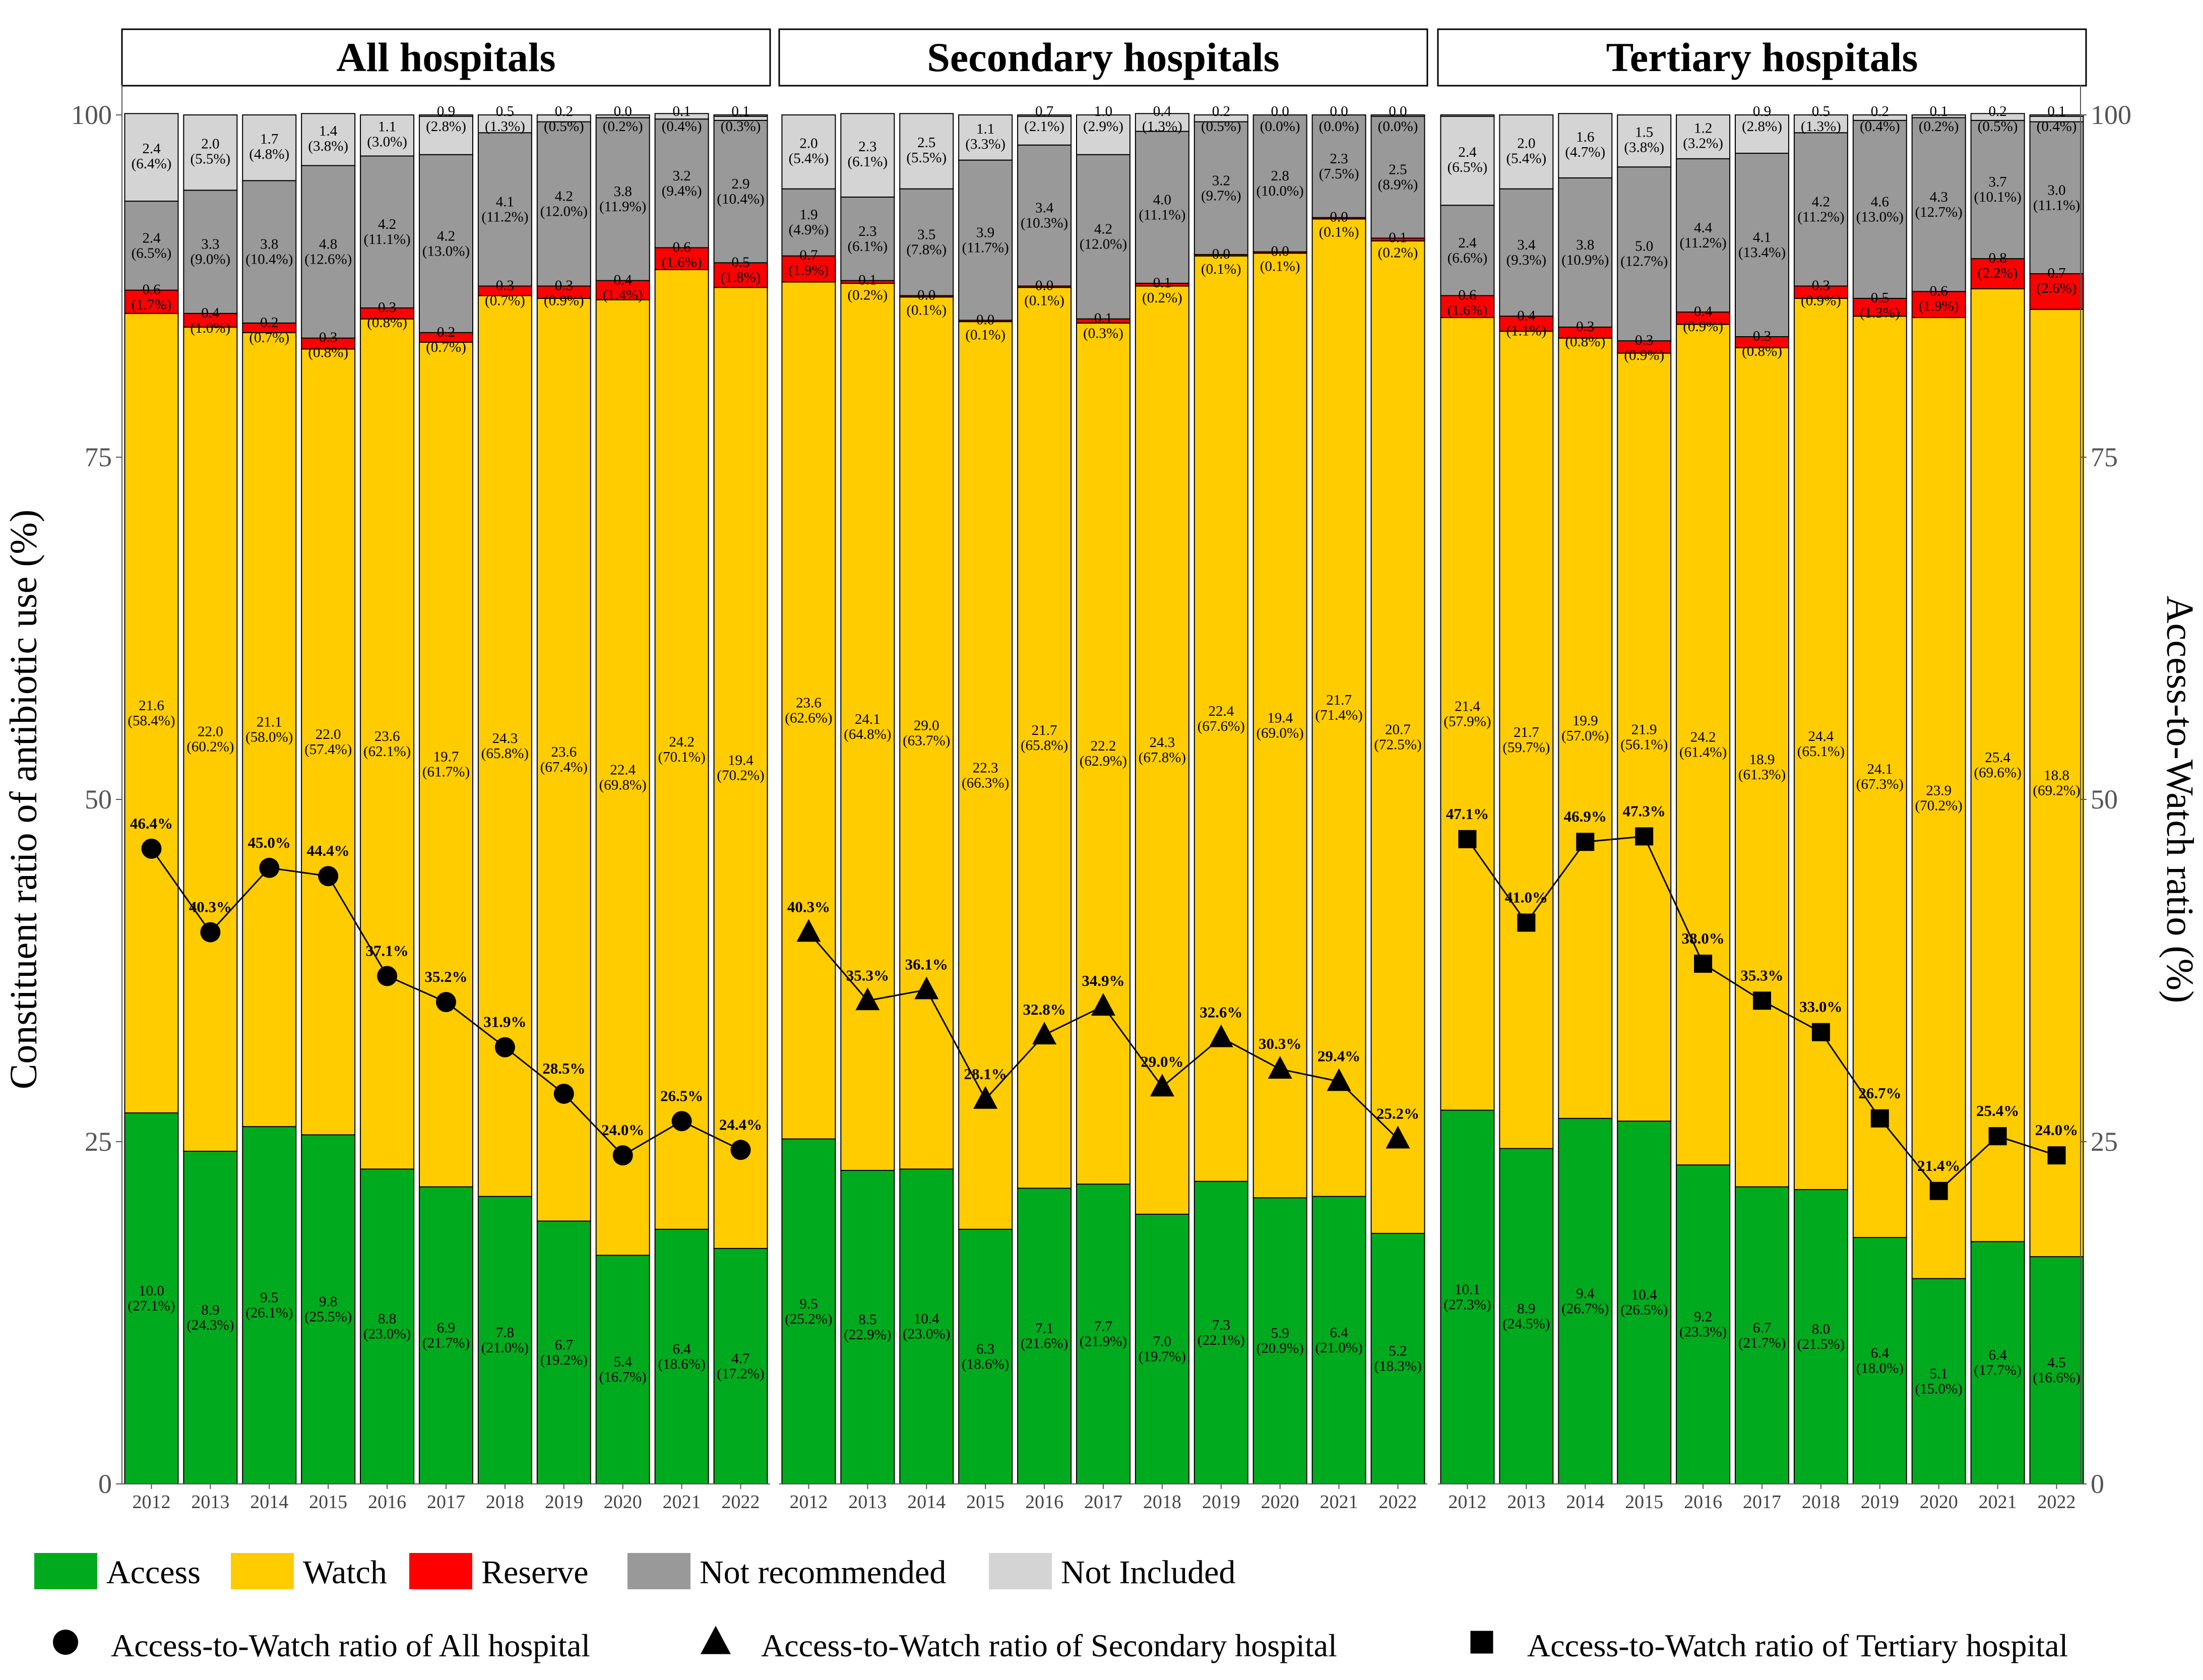 The height and width of the screenshot is (1680, 2203). Describe the element at coordinates (2056, 190) in the screenshot. I see `label-value: 3.0` at that location.